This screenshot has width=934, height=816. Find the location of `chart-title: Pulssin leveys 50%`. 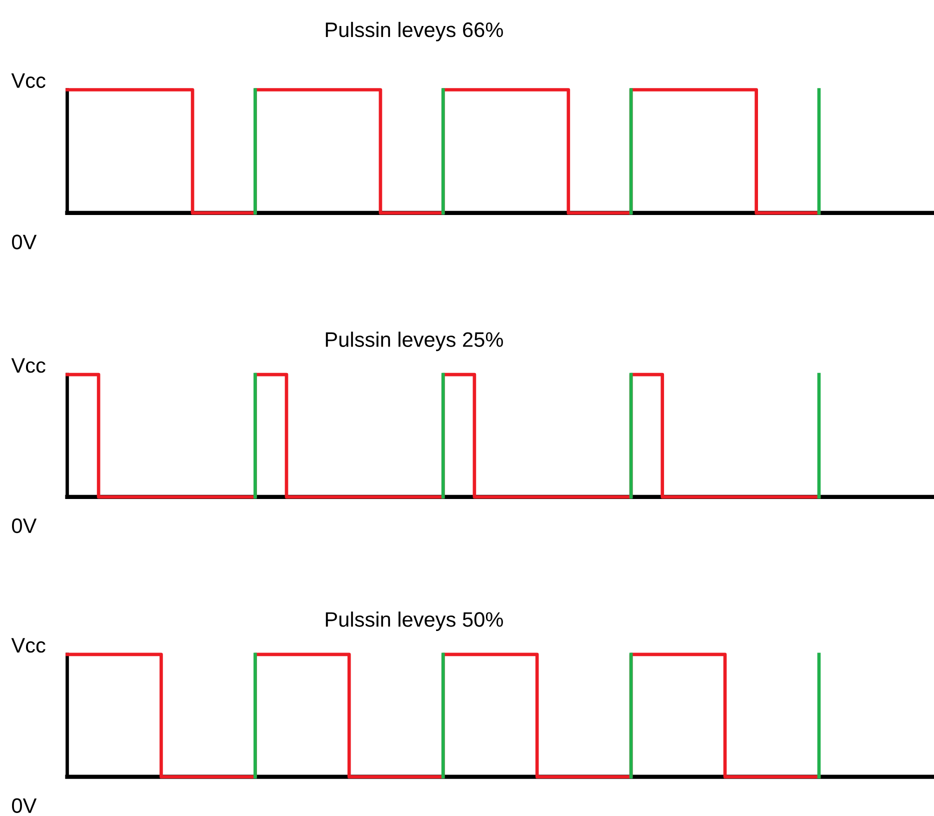

chart-title: Pulssin leveys 50% is located at coordinates (414, 621).